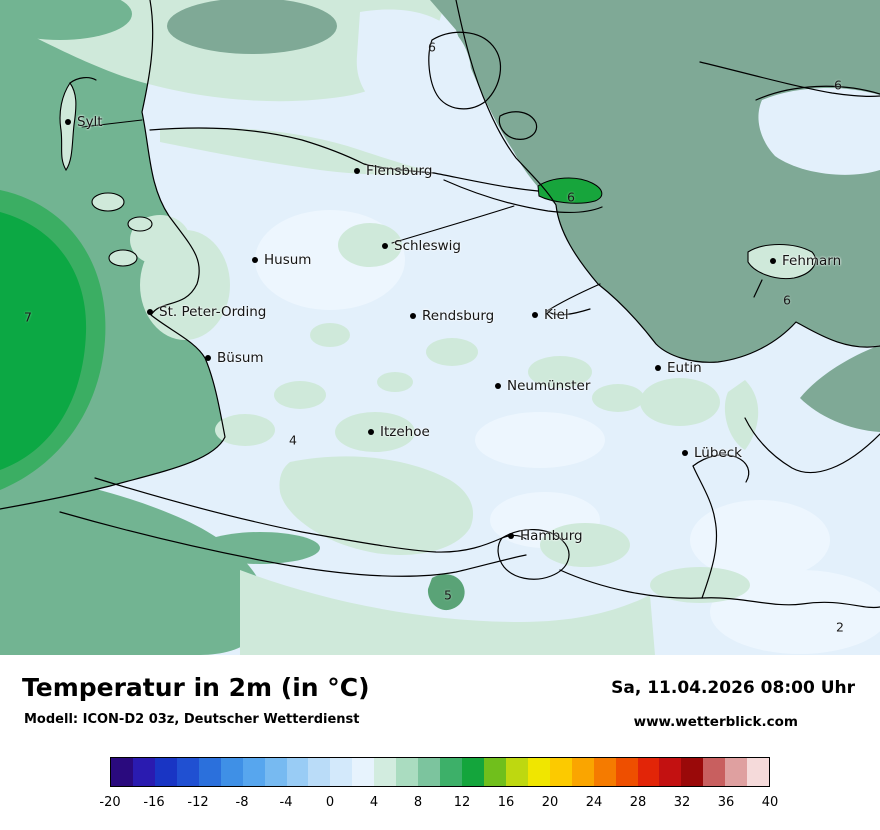 The width and height of the screenshot is (880, 830). Describe the element at coordinates (770, 802) in the screenshot. I see `colorbar-tick: 40` at that location.